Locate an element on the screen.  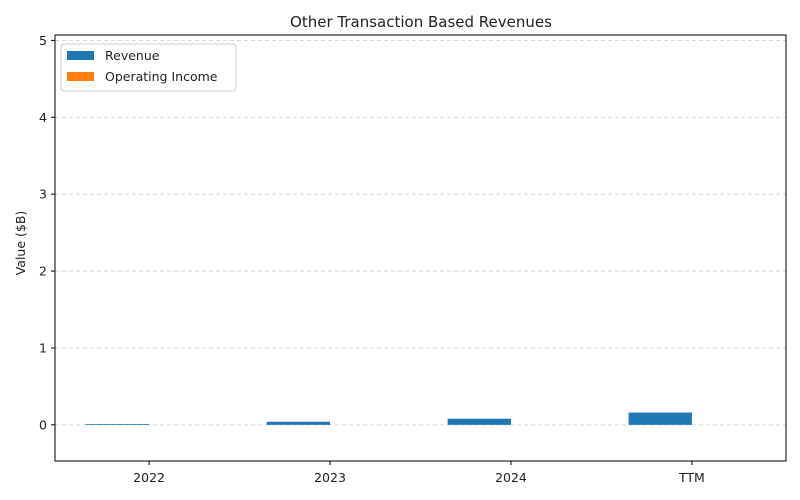
legend: Revenue Operating Income is located at coordinates (148, 67).